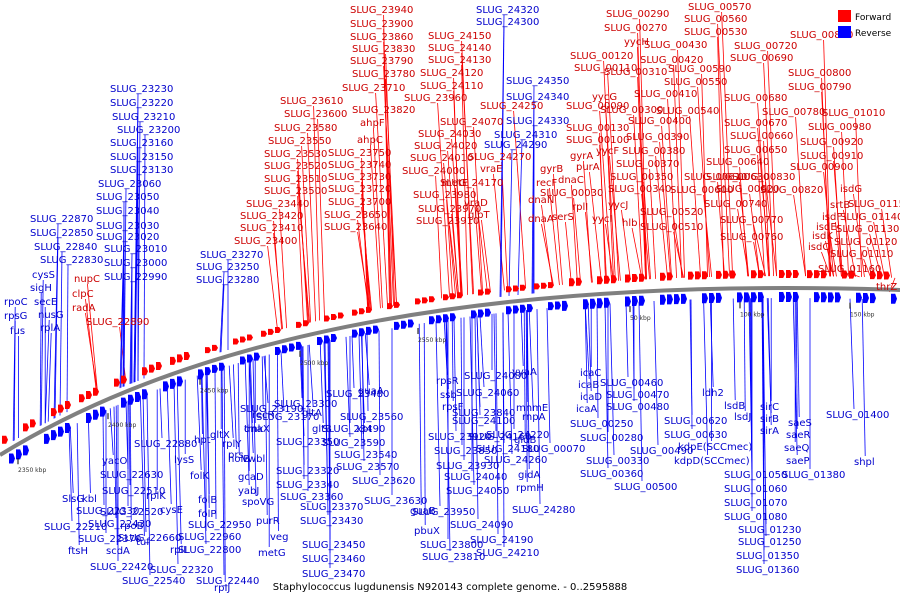 The width and height of the screenshot is (900, 600). I want to click on forward-gene-label: yycJ, so click(618, 205).